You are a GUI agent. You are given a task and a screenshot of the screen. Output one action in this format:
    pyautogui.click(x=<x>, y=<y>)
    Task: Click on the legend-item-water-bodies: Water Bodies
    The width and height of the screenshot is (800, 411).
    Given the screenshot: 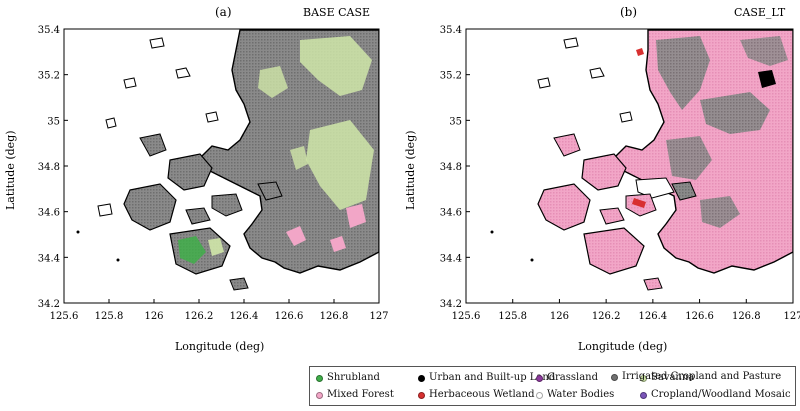 What is the action you would take?
    pyautogui.click(x=575, y=395)
    